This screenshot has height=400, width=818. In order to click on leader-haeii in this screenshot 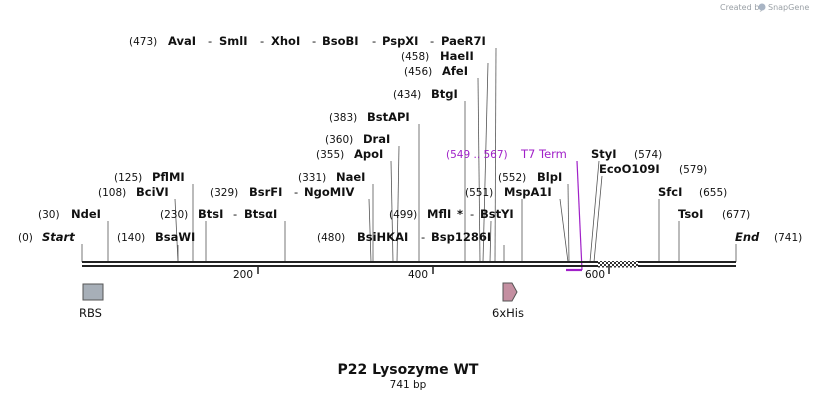, I will do `click(485, 162)`.